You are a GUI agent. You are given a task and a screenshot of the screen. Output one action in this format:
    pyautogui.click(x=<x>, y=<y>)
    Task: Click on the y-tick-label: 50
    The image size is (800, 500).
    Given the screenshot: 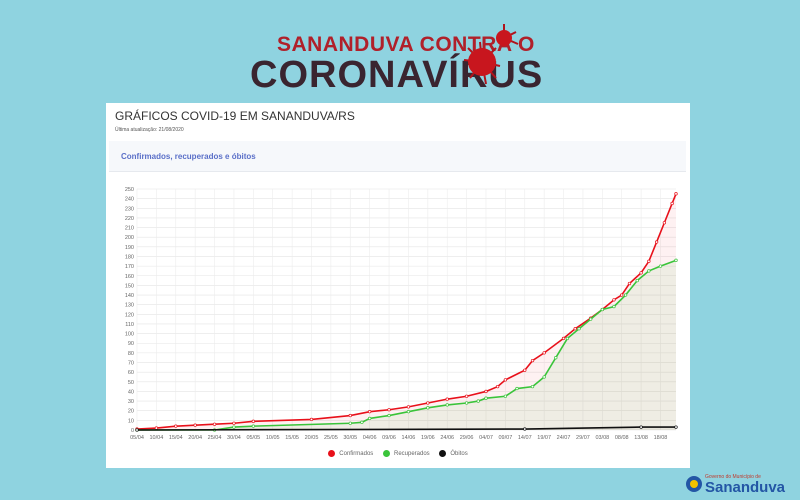 What is the action you would take?
    pyautogui.click(x=131, y=383)
    